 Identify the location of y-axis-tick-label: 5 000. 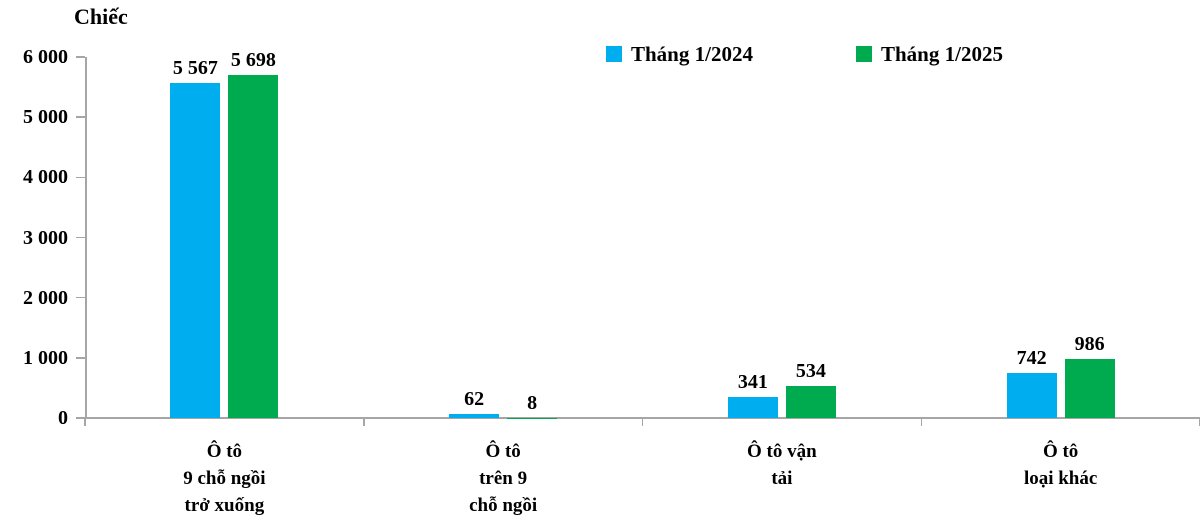
(45, 117).